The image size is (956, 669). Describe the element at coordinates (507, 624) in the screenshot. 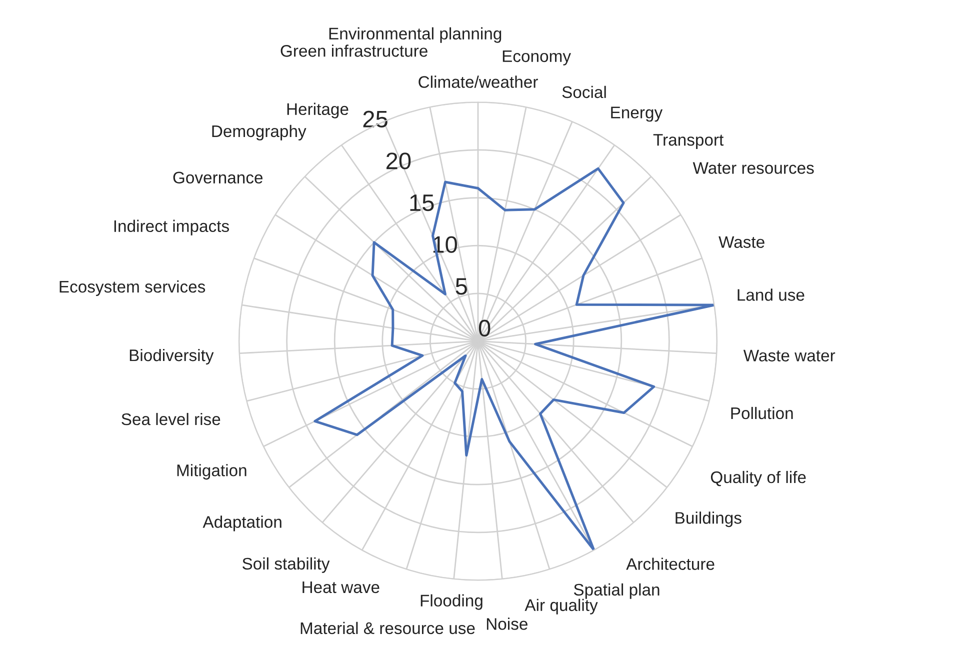

I see `spoke-label: Noise` at that location.